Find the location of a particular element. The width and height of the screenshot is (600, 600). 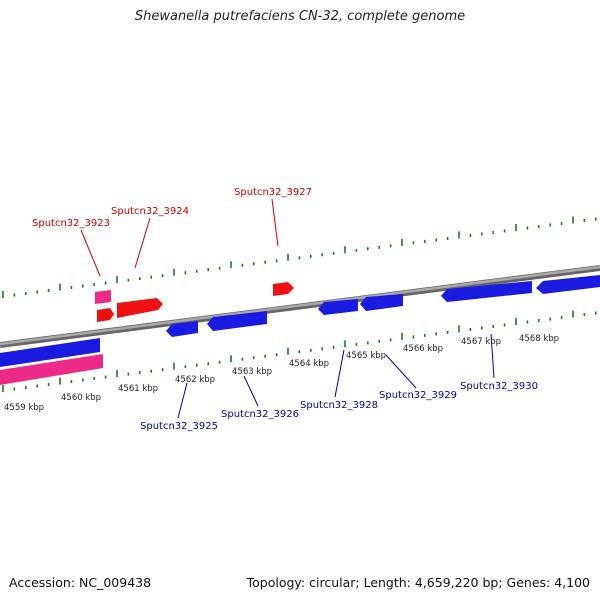

label-sputcn32-3926: Sputcn32_3926 is located at coordinates (260, 414).